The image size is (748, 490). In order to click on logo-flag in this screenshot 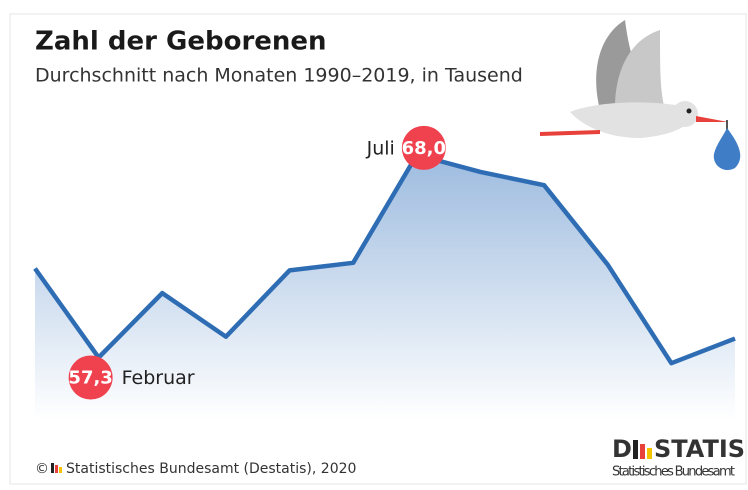, I will do `click(642, 449)`.